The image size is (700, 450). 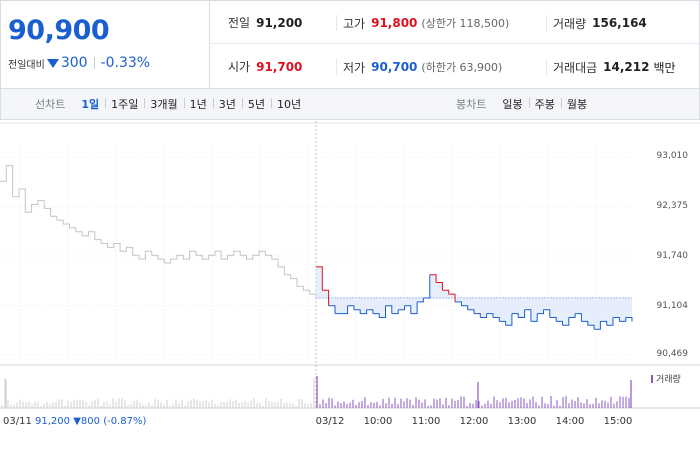 I want to click on tab-1w: 1주일, so click(x=124, y=104).